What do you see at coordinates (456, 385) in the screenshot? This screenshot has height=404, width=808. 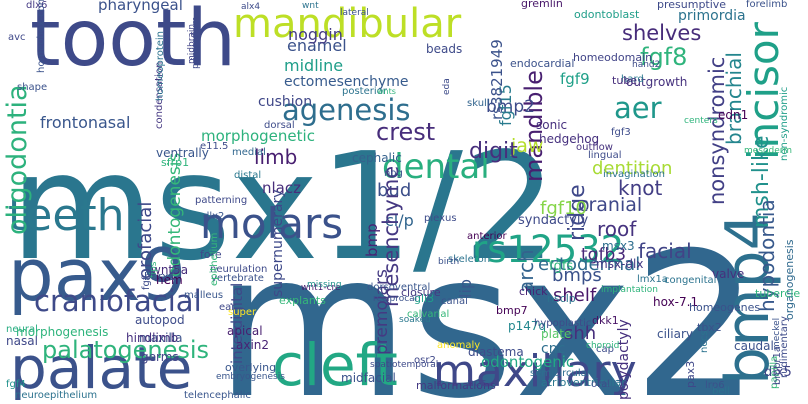 I see `cloud-word: malformations` at bounding box center [456, 385].